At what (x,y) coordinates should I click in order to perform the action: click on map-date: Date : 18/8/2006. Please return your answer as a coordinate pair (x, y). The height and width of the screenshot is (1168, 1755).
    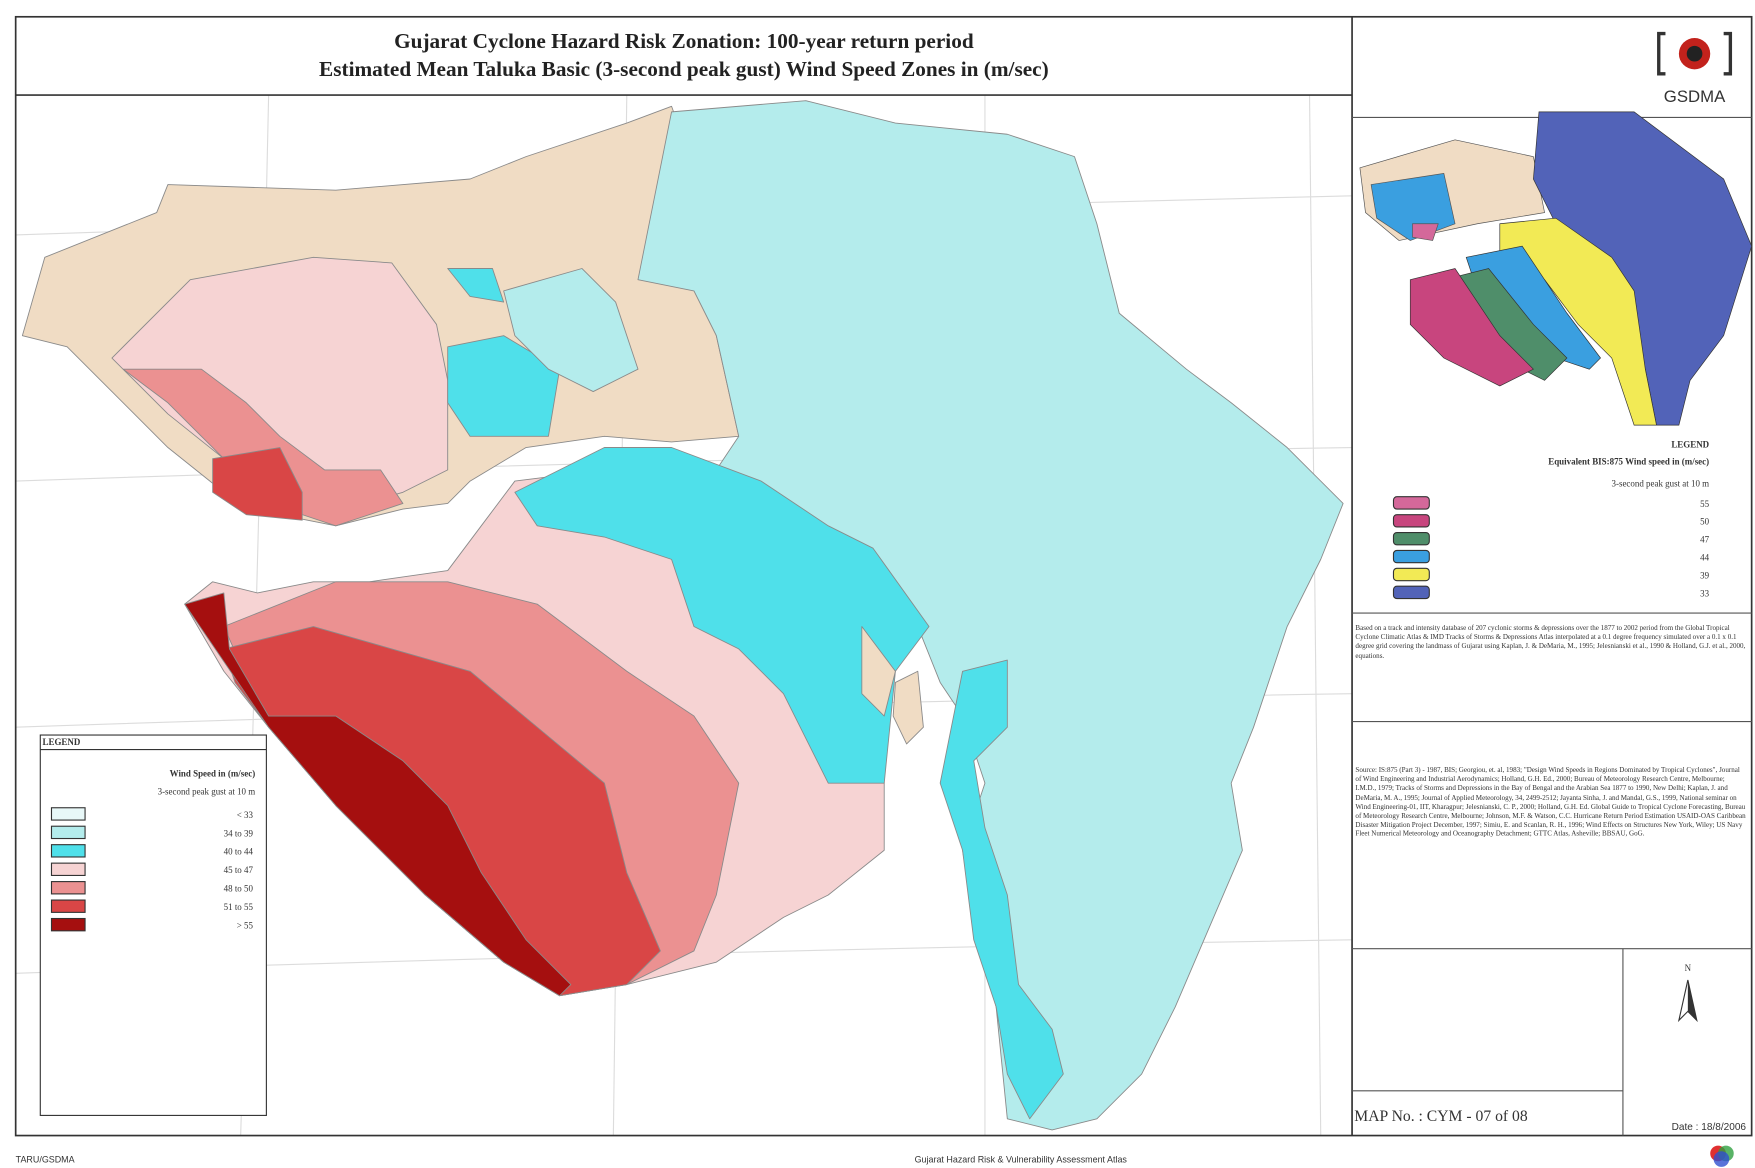
    Looking at the image, I should click on (1709, 1127).